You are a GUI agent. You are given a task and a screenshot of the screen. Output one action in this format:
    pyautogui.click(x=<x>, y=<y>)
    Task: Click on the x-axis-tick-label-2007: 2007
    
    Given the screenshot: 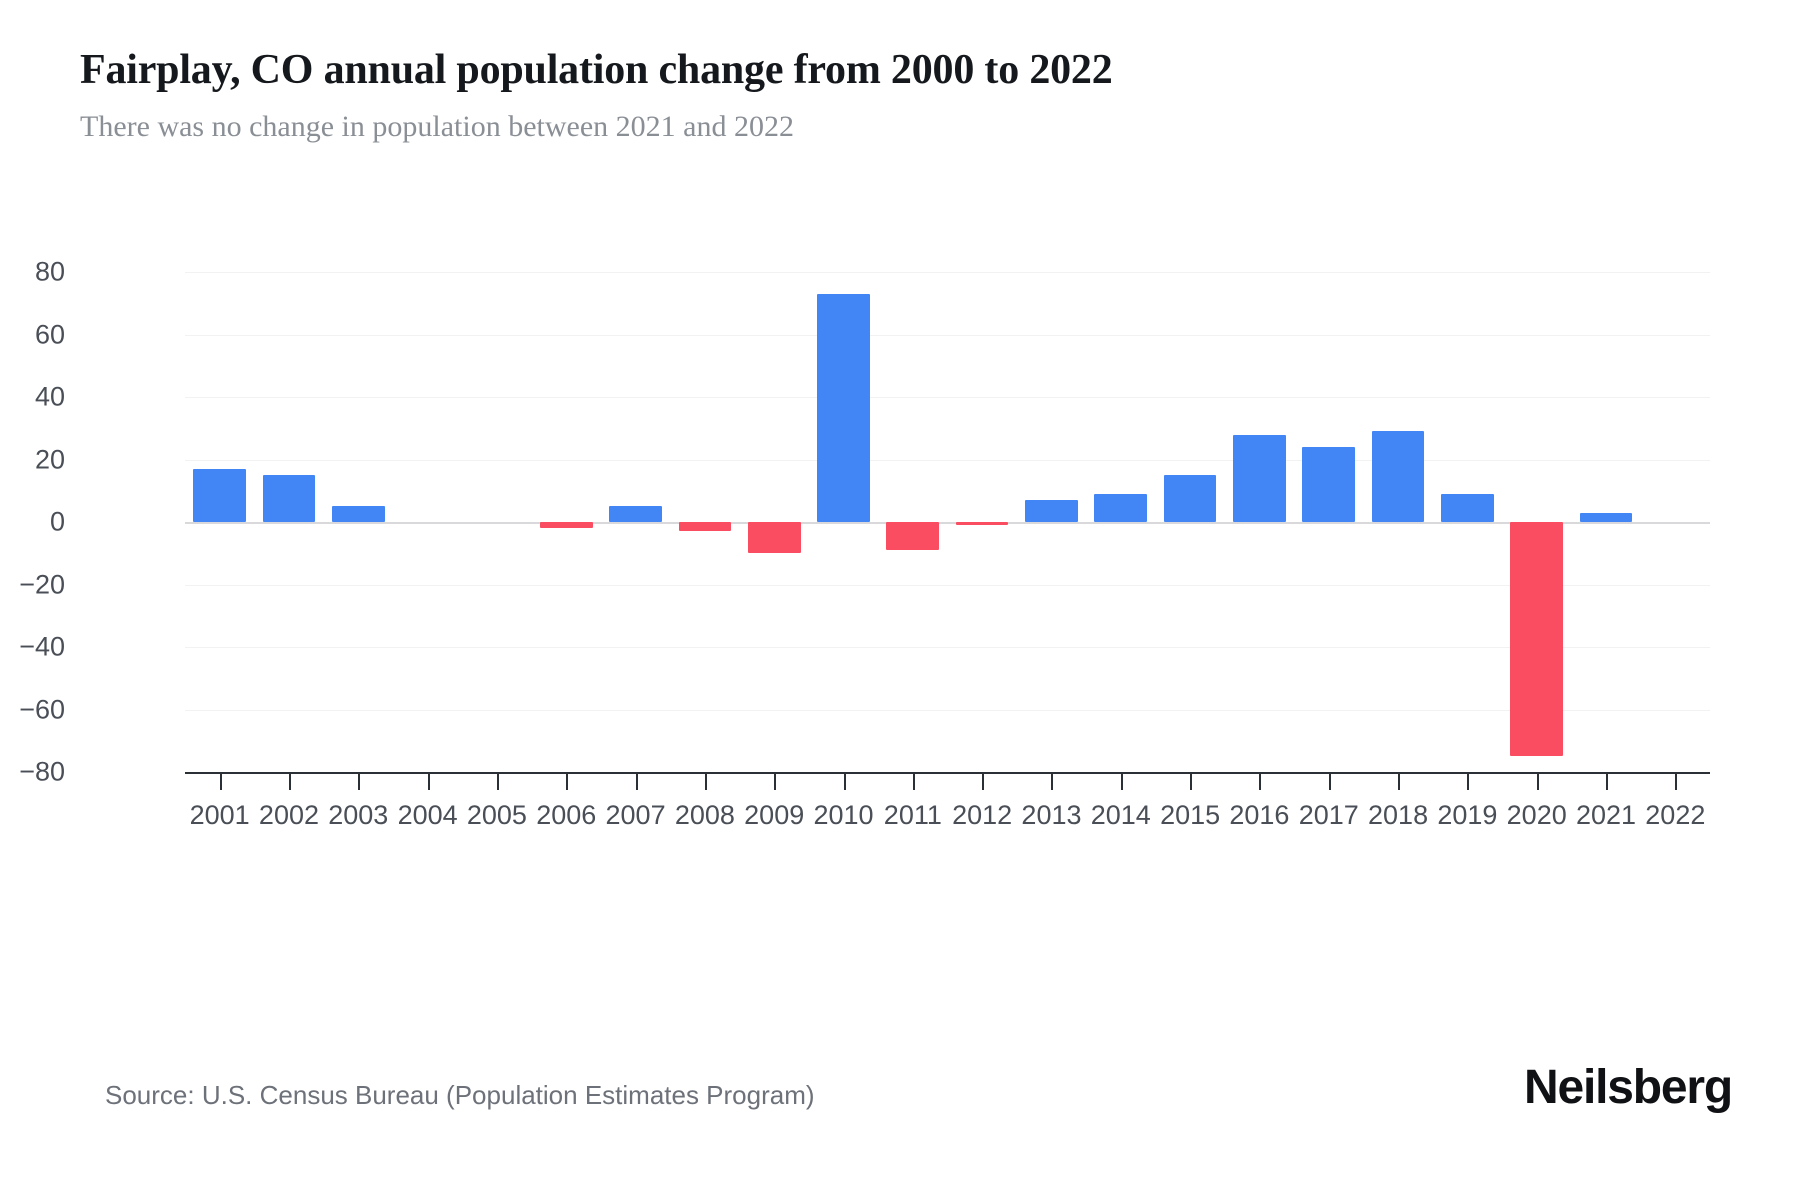 What is the action you would take?
    pyautogui.click(x=635, y=815)
    